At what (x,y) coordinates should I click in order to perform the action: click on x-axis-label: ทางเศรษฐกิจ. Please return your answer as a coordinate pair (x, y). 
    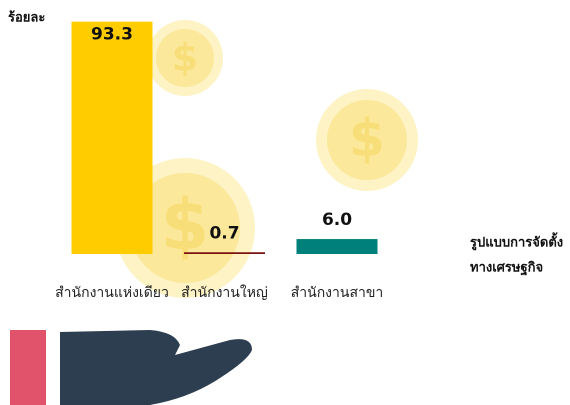
    Looking at the image, I should click on (506, 269).